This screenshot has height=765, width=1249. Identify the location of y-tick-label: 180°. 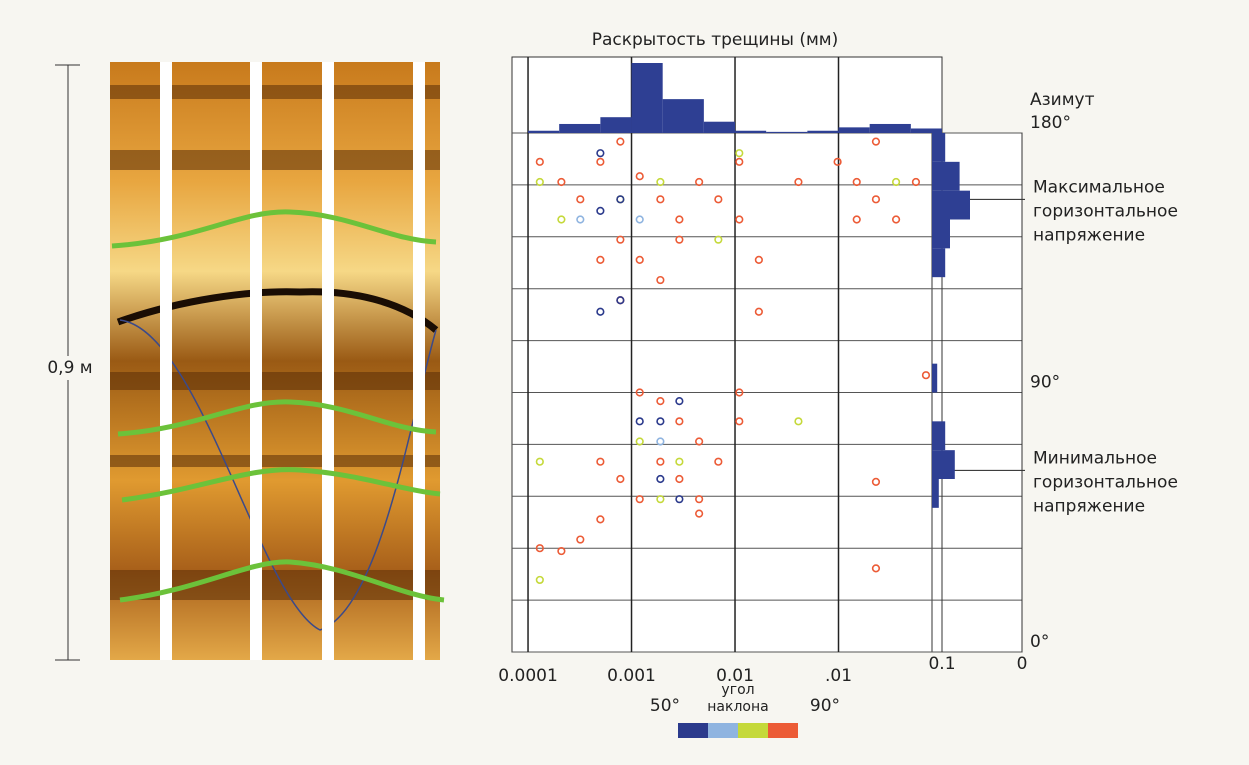
(1050, 123).